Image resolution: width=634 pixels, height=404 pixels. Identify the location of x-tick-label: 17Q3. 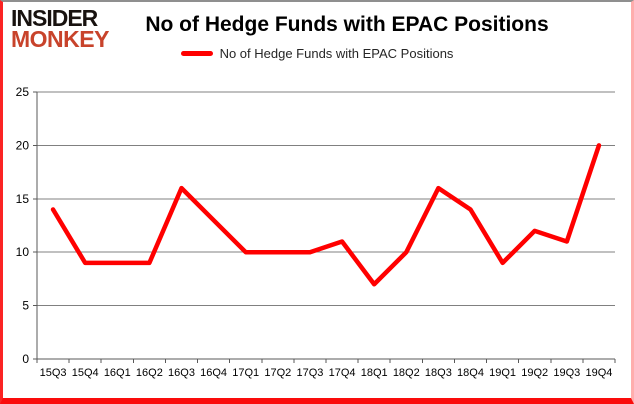
(309, 373).